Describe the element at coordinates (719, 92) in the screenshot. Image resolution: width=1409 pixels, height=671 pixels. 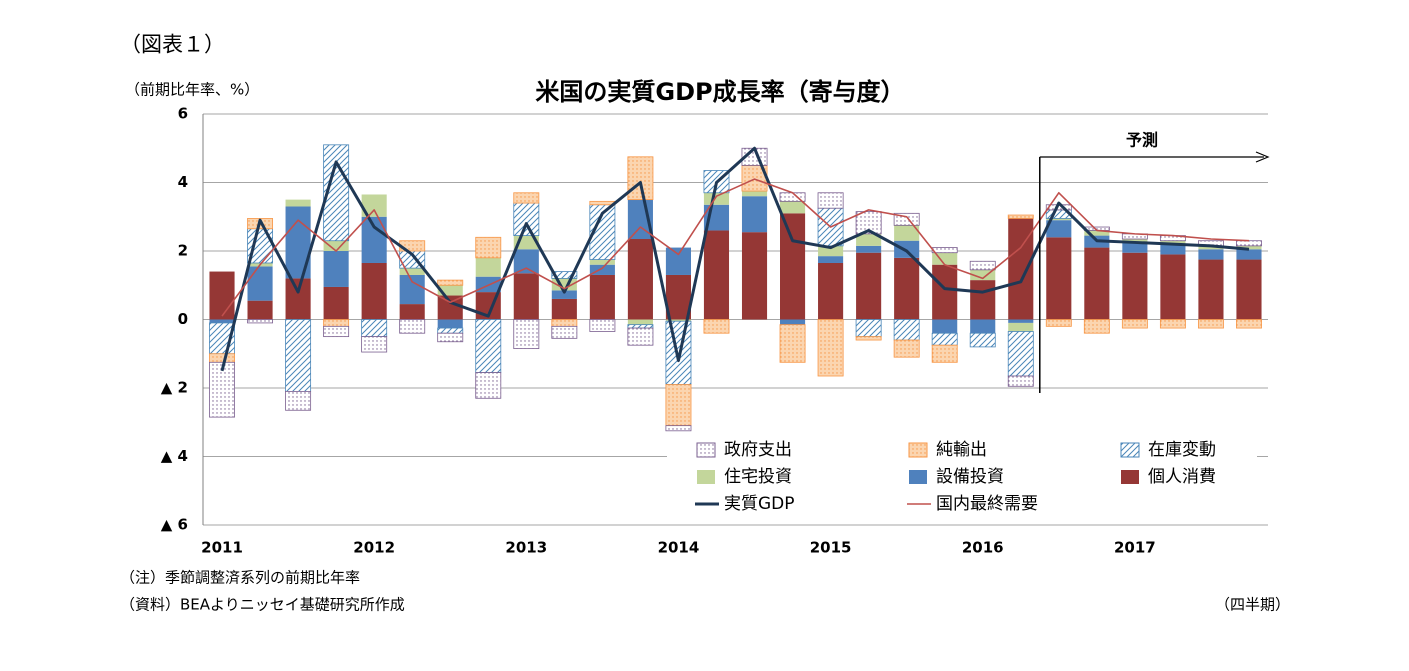
I see `chart-title: 米国の実質GDP成長率（寄与度）` at that location.